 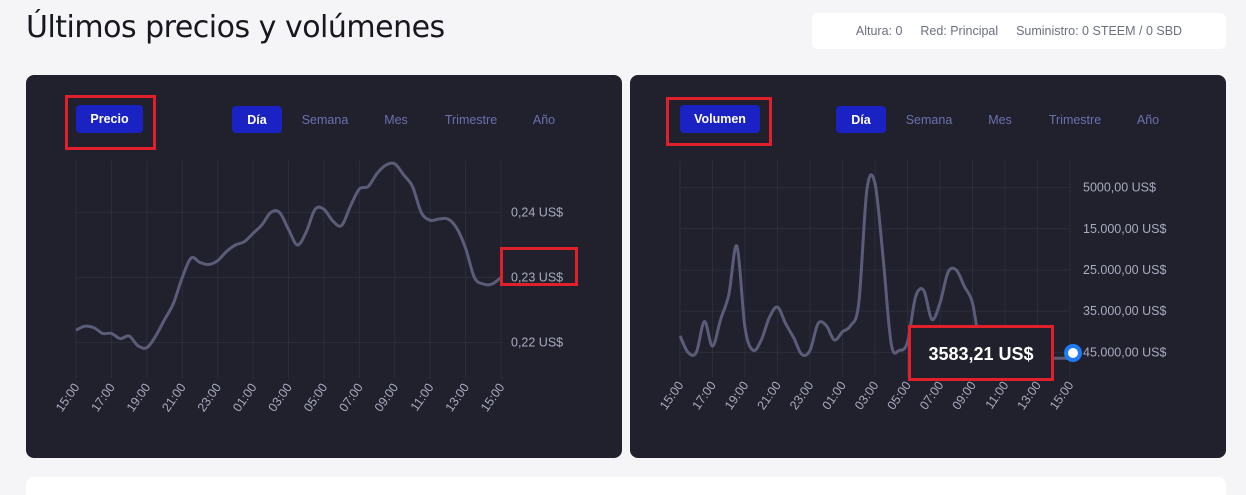 I want to click on y-tick-label: 25.000,00 US$, so click(x=1124, y=270).